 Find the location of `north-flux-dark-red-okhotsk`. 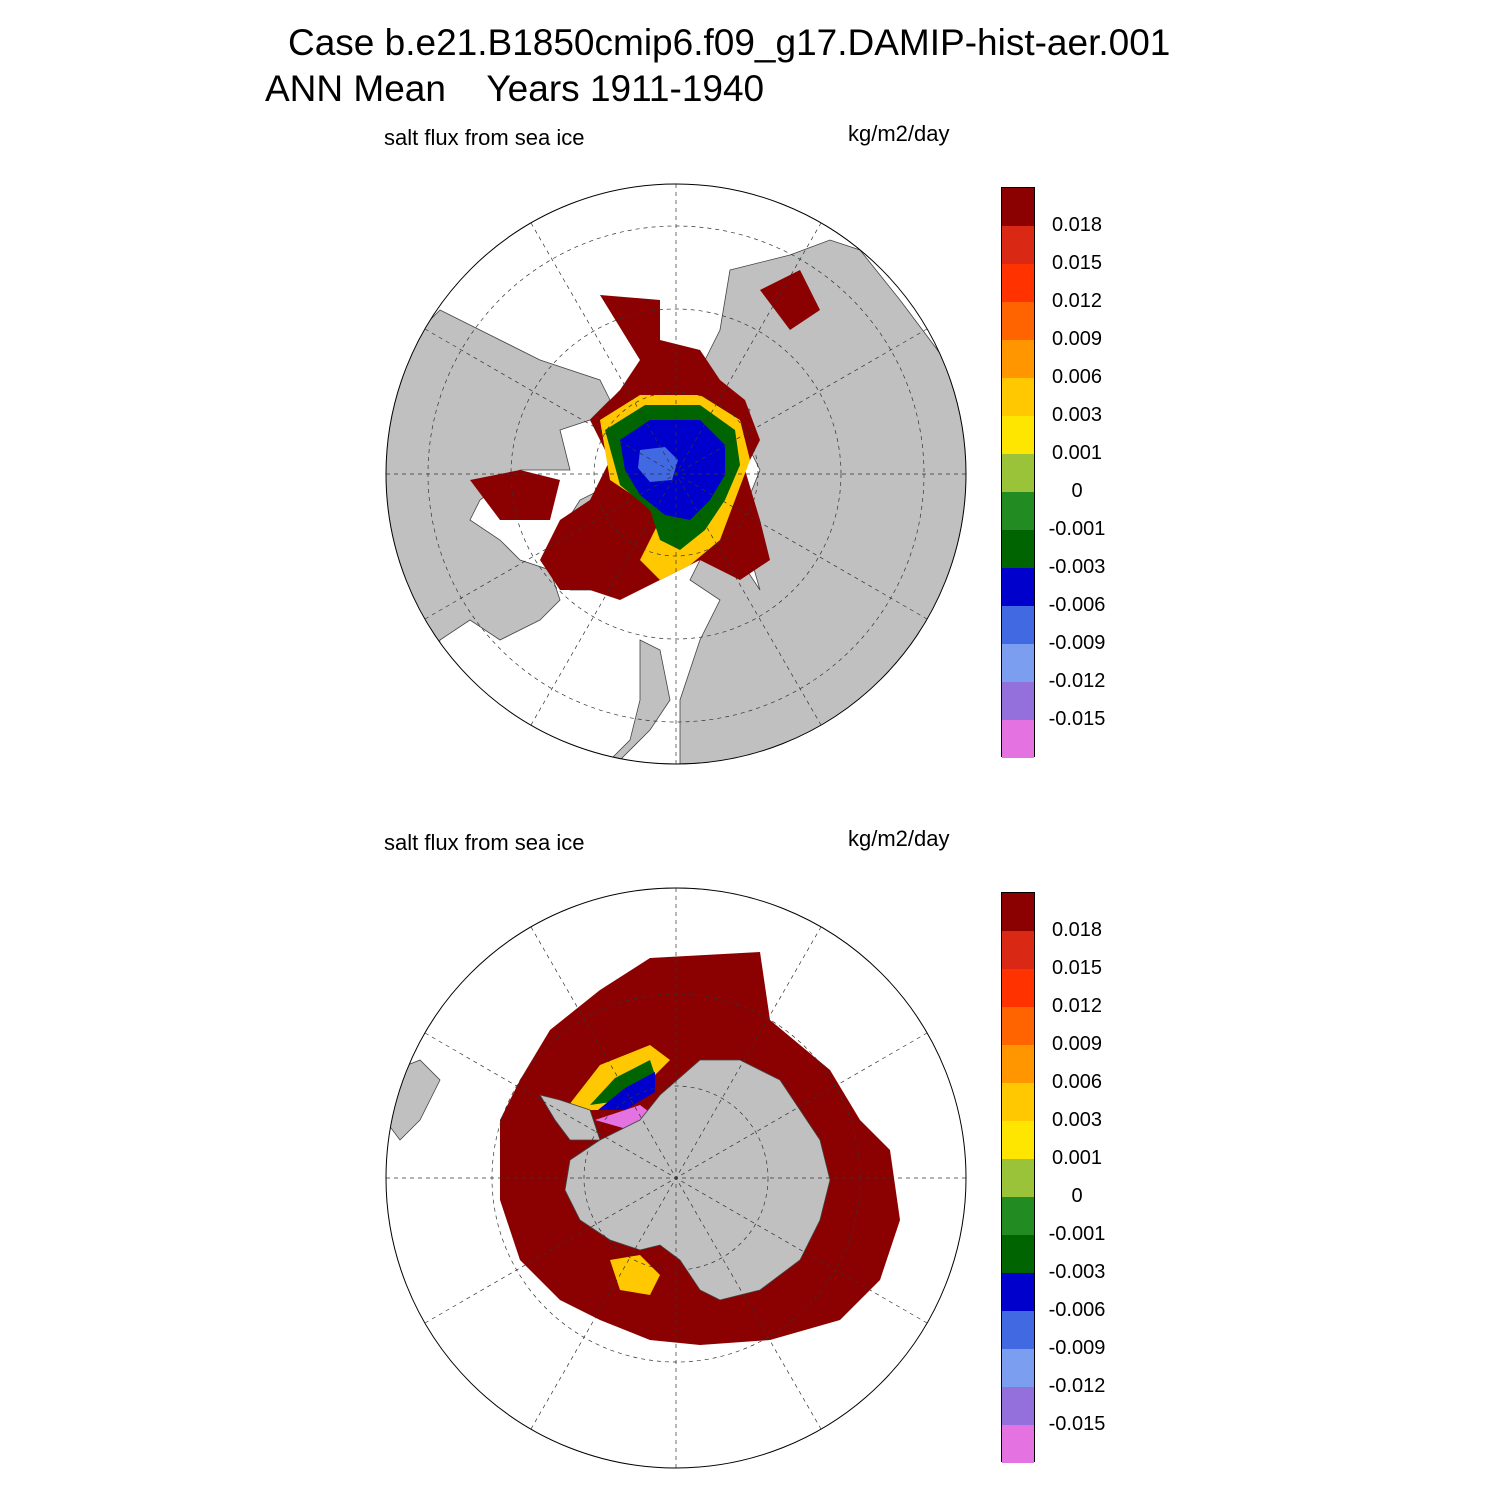

north-flux-dark-red-okhotsk is located at coordinates (790, 300).